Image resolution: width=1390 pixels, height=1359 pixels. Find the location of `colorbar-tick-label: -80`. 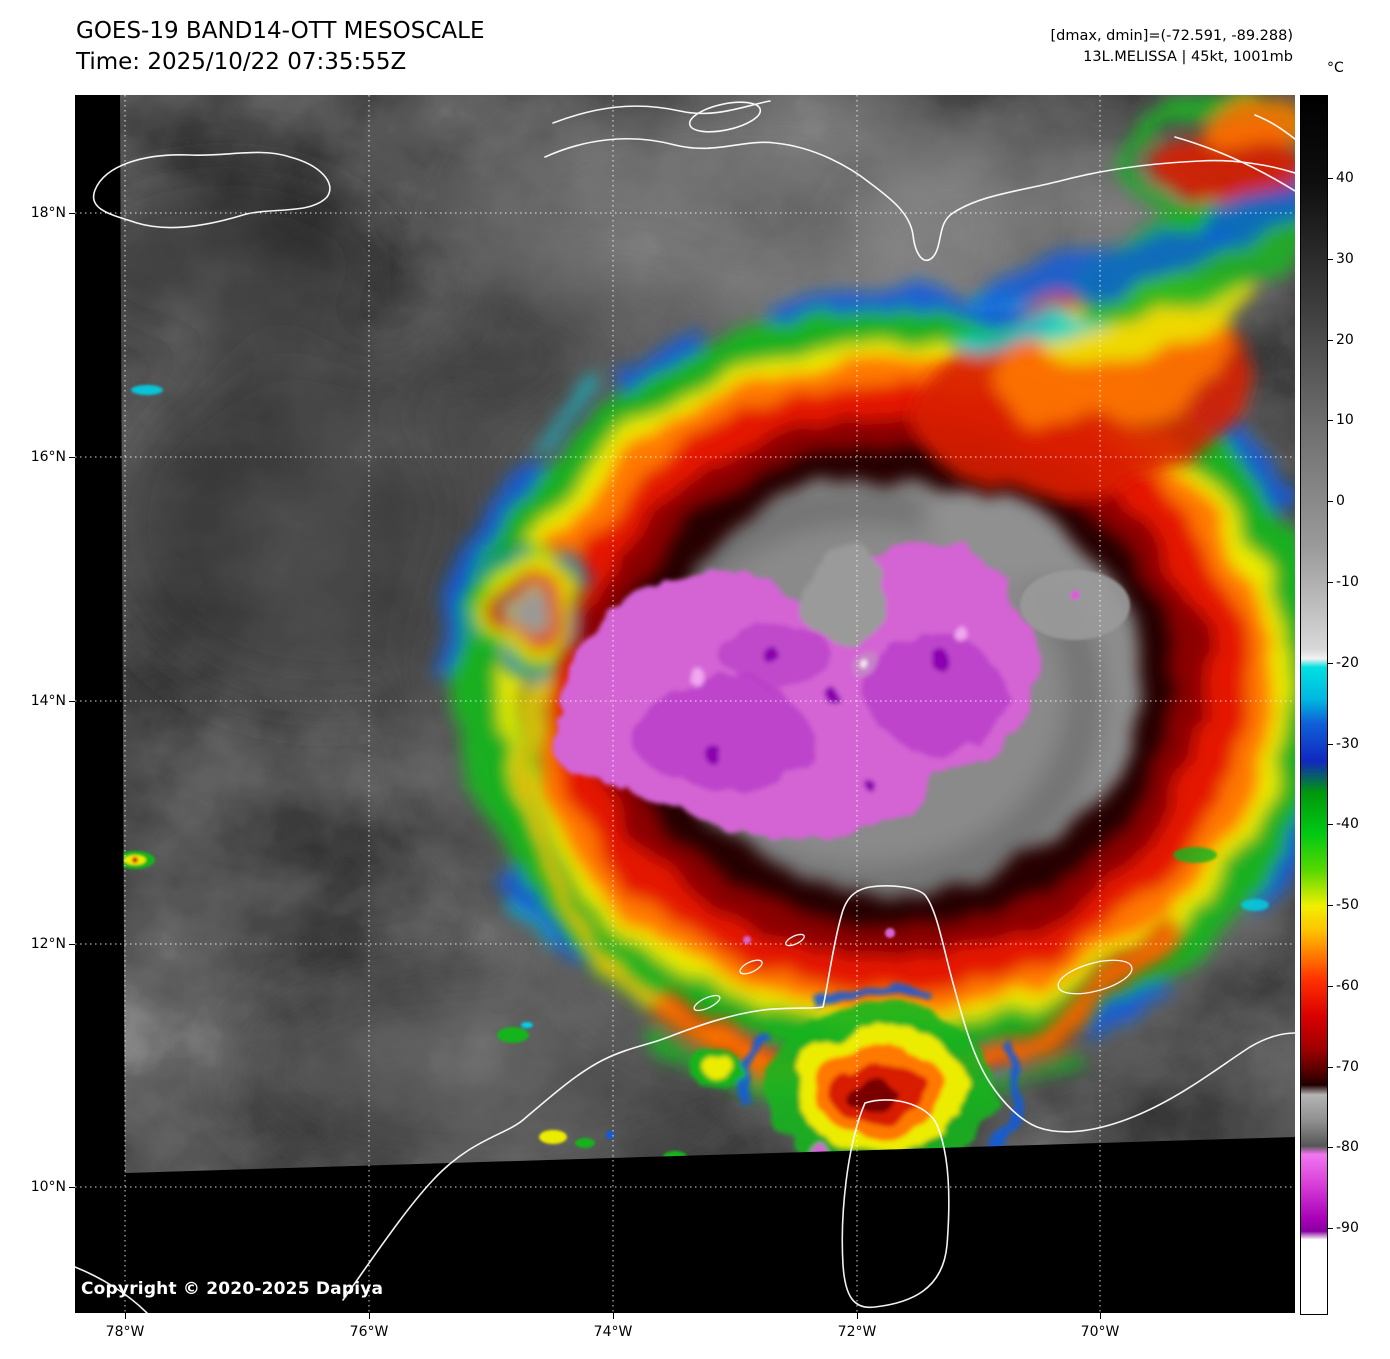

colorbar-tick-label: -80 is located at coordinates (1347, 1147).